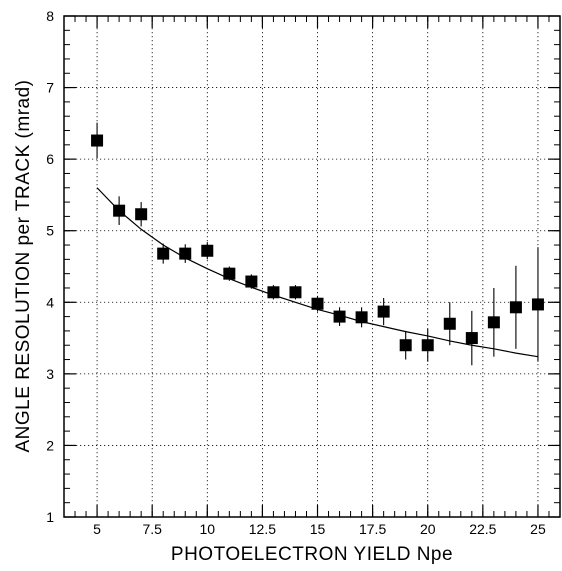 Image resolution: width=562 pixels, height=571 pixels. I want to click on y-tick-label: 3, so click(50, 374).